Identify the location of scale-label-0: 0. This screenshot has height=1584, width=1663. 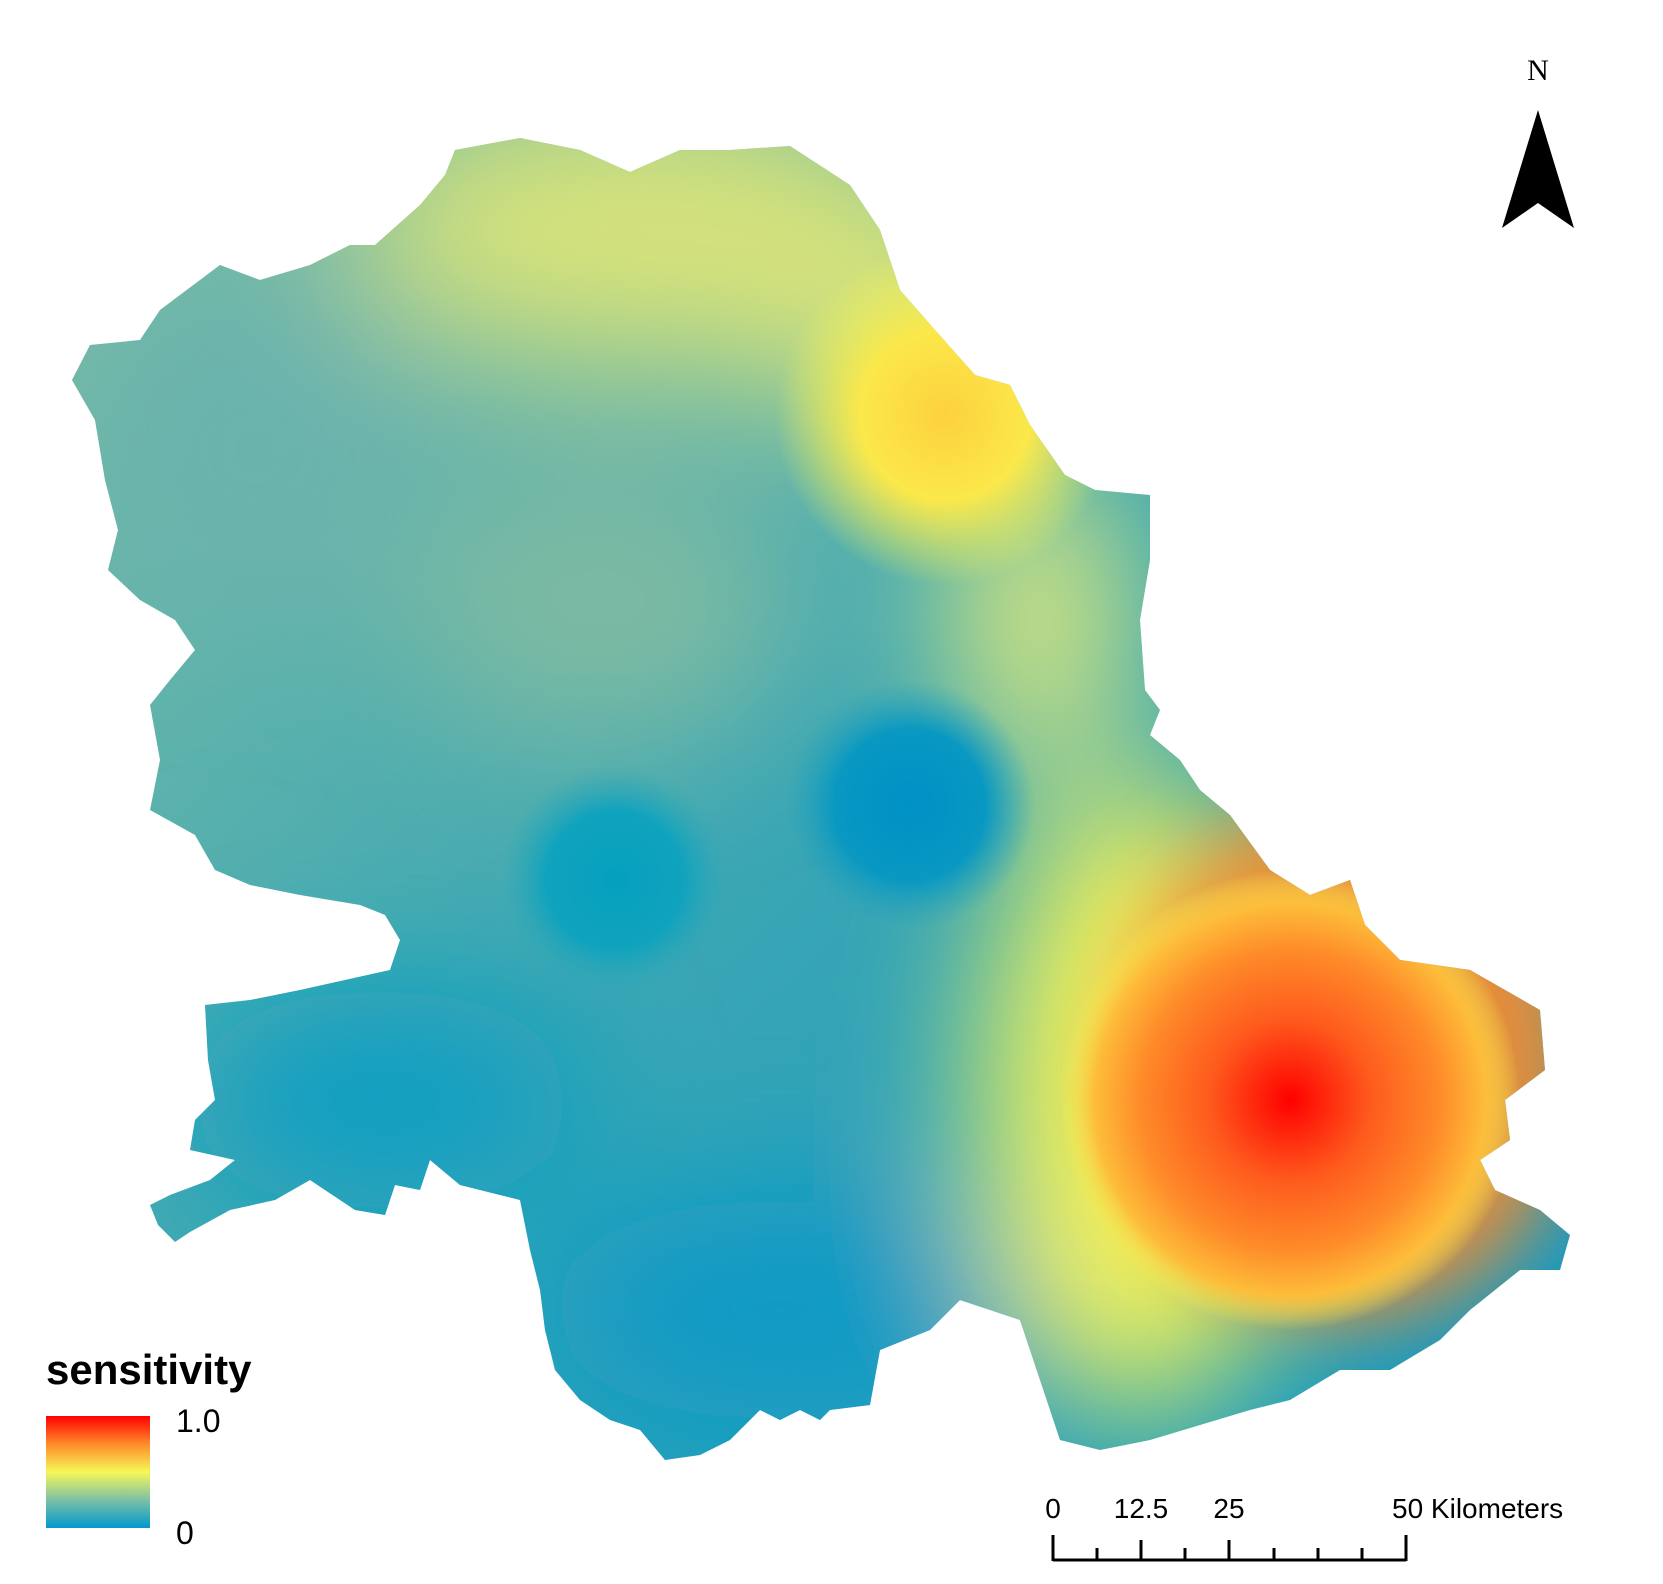
(1053, 1508).